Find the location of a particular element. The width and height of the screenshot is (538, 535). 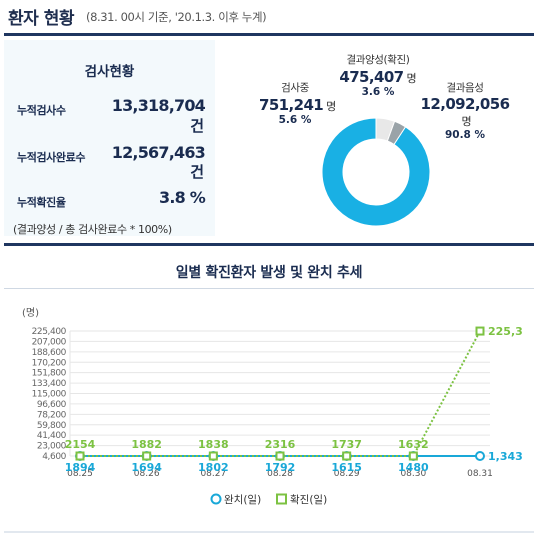

donut-in-progress-name: 검사중 is located at coordinates (295, 88).